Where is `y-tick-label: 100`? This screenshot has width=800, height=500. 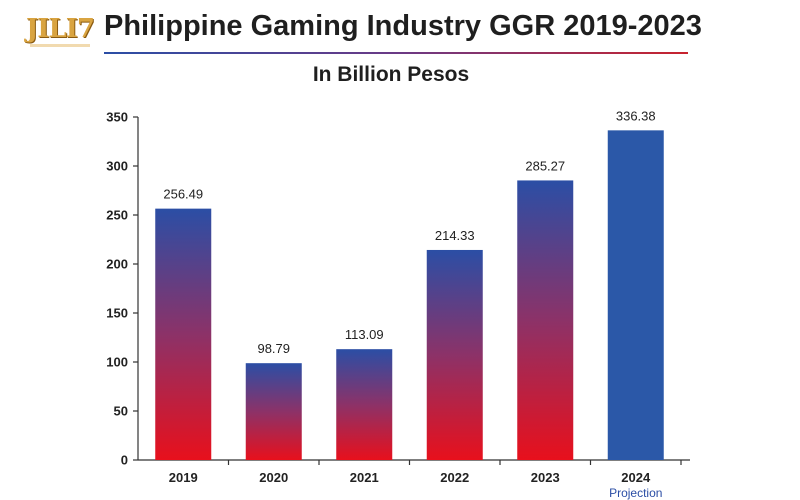
y-tick-label: 100 is located at coordinates (117, 362).